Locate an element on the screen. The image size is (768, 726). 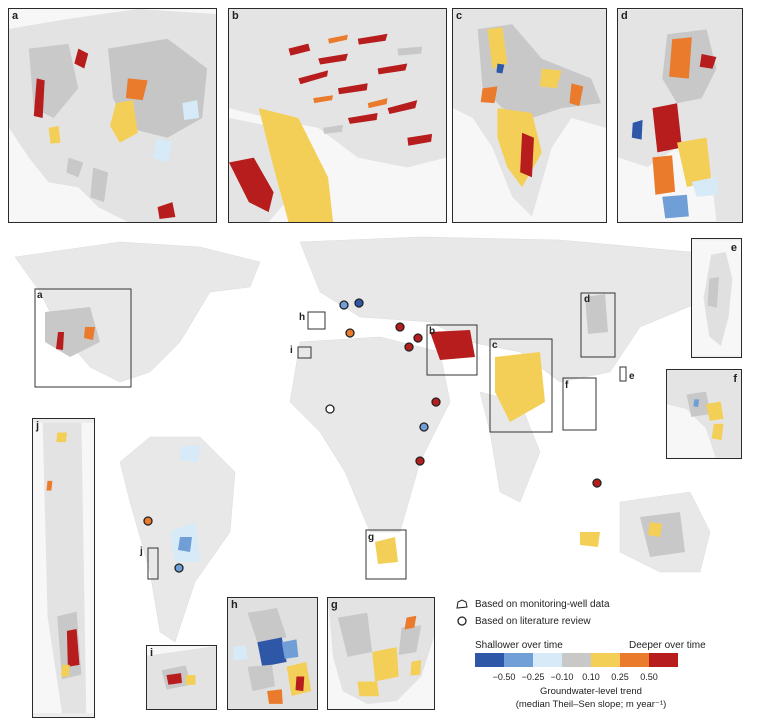
legend-monitoring-label: Based on monitoring-well data is located at coordinates (542, 604).